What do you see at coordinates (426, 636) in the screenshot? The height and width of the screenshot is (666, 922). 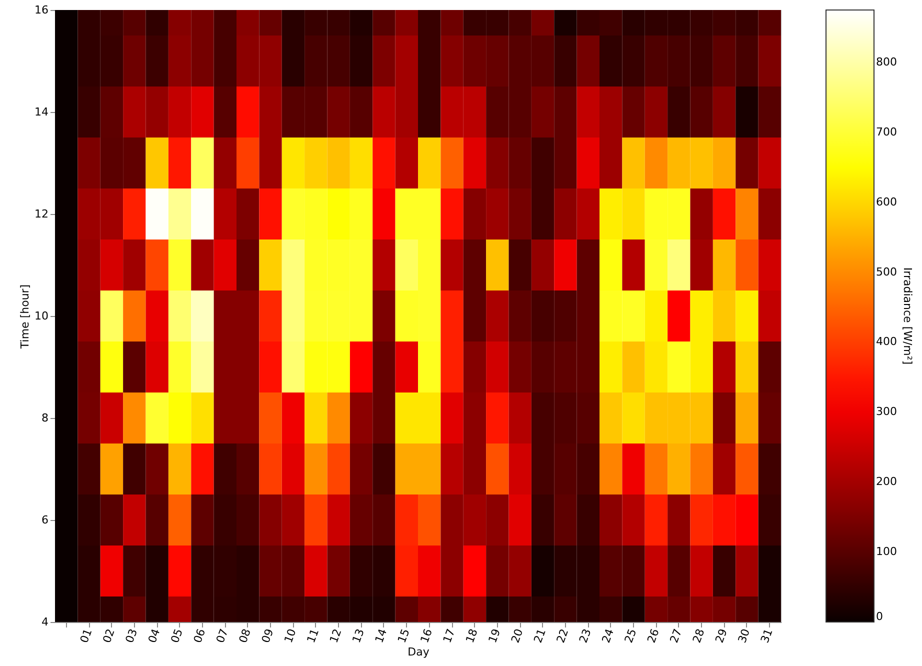 I see `x-tick-label: 16` at bounding box center [426, 636].